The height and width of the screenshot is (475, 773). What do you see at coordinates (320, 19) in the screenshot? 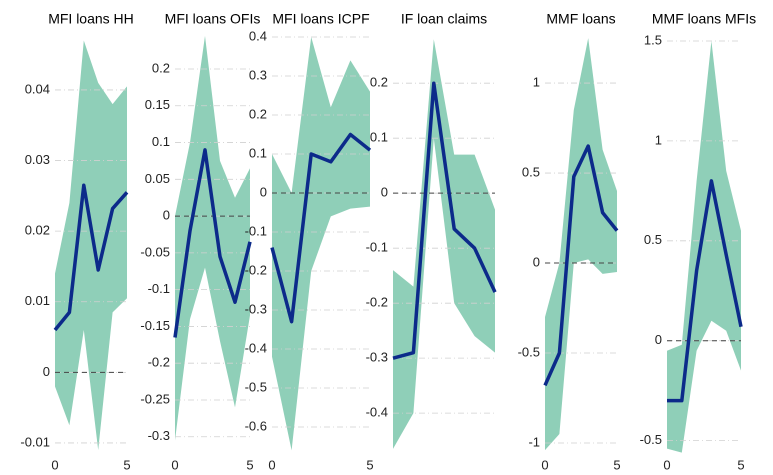
I see `panel-title: MFI loans ICPF` at bounding box center [320, 19].